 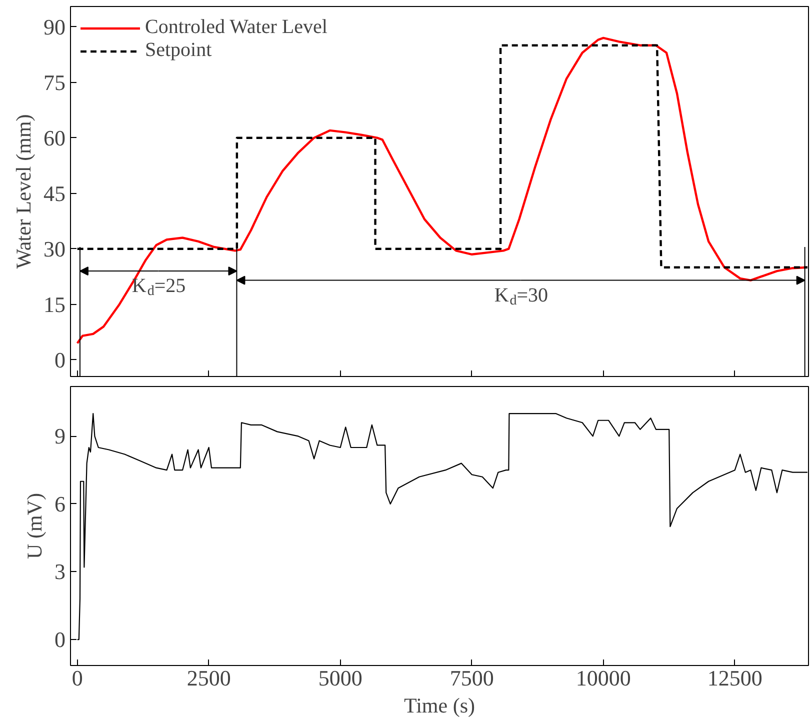 I want to click on x-tick-label: 5000, so click(x=340, y=678).